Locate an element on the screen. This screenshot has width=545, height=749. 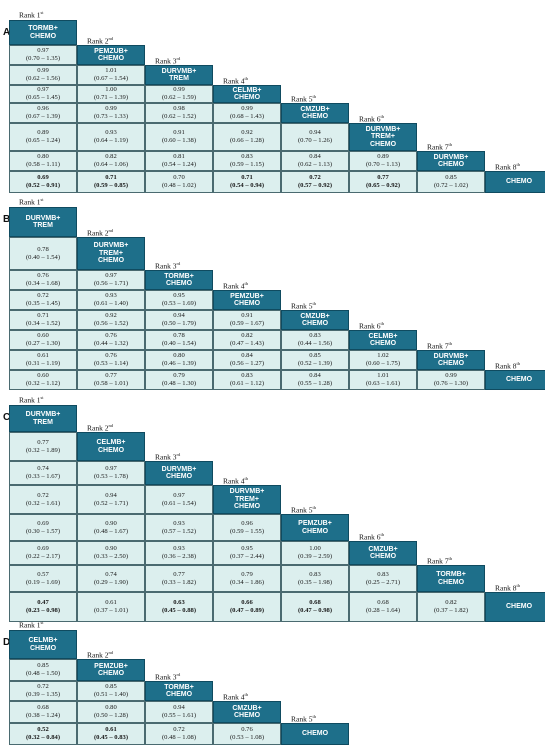
confidence-interval: (0.70 – 1.35) is located at coordinates (43, 58).